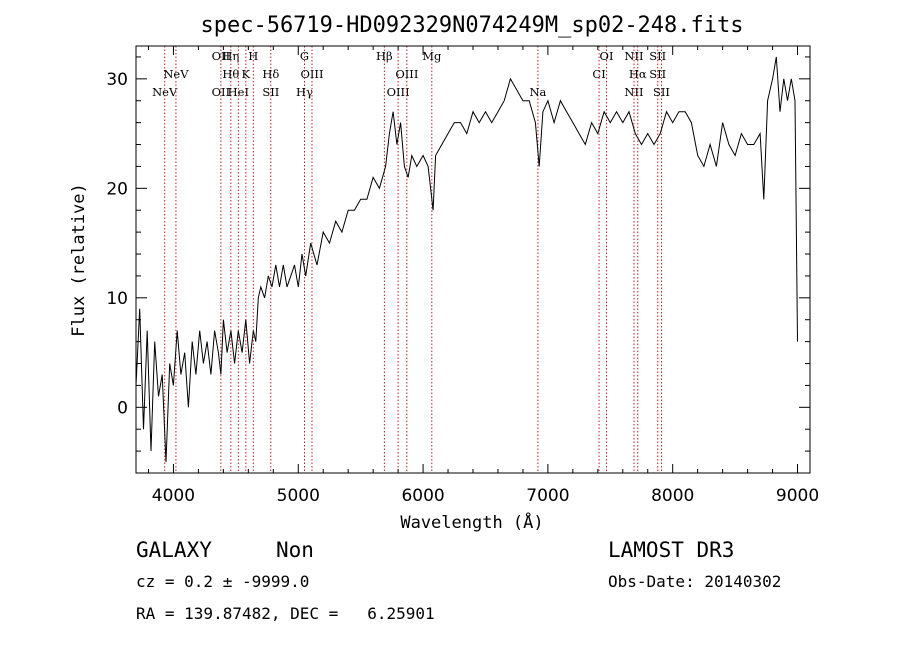 This screenshot has height=649, width=900. What do you see at coordinates (253, 56) in the screenshot?
I see `emission-line-label: H` at bounding box center [253, 56].